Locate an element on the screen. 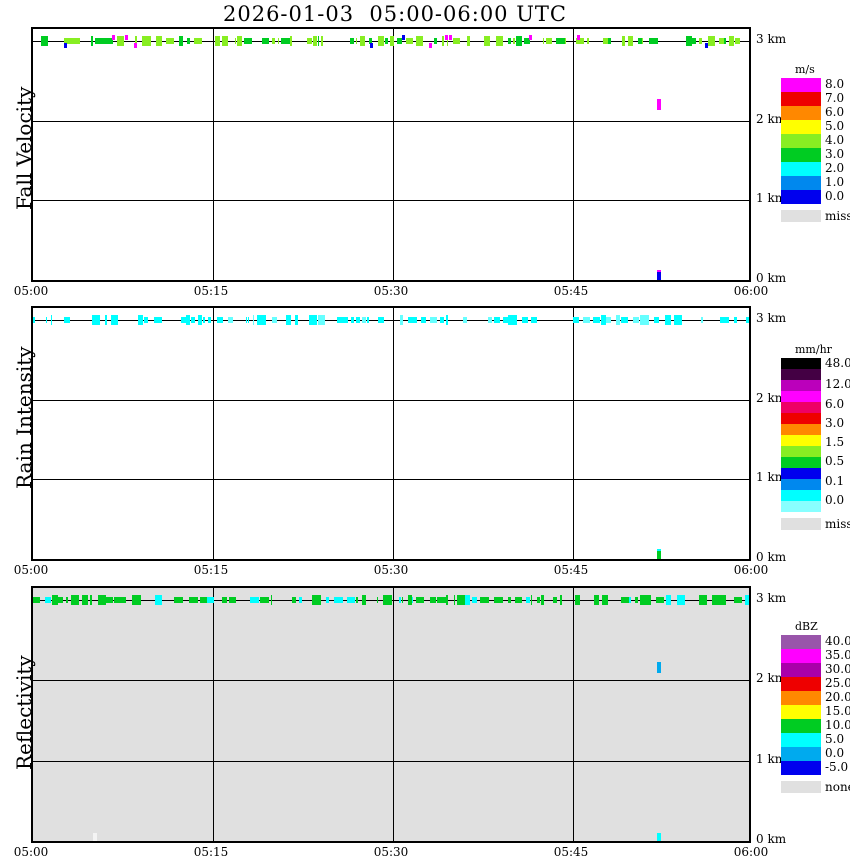 This screenshot has height=868, width=850. colorbar-tick: 0.0 is located at coordinates (835, 500).